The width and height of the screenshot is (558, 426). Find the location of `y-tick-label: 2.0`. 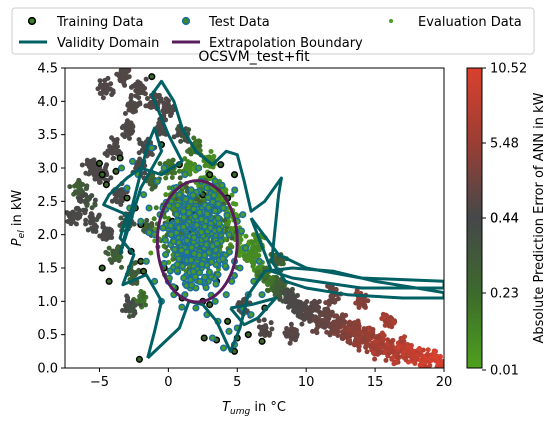

y-tick-label: 2.0 is located at coordinates (47, 235).